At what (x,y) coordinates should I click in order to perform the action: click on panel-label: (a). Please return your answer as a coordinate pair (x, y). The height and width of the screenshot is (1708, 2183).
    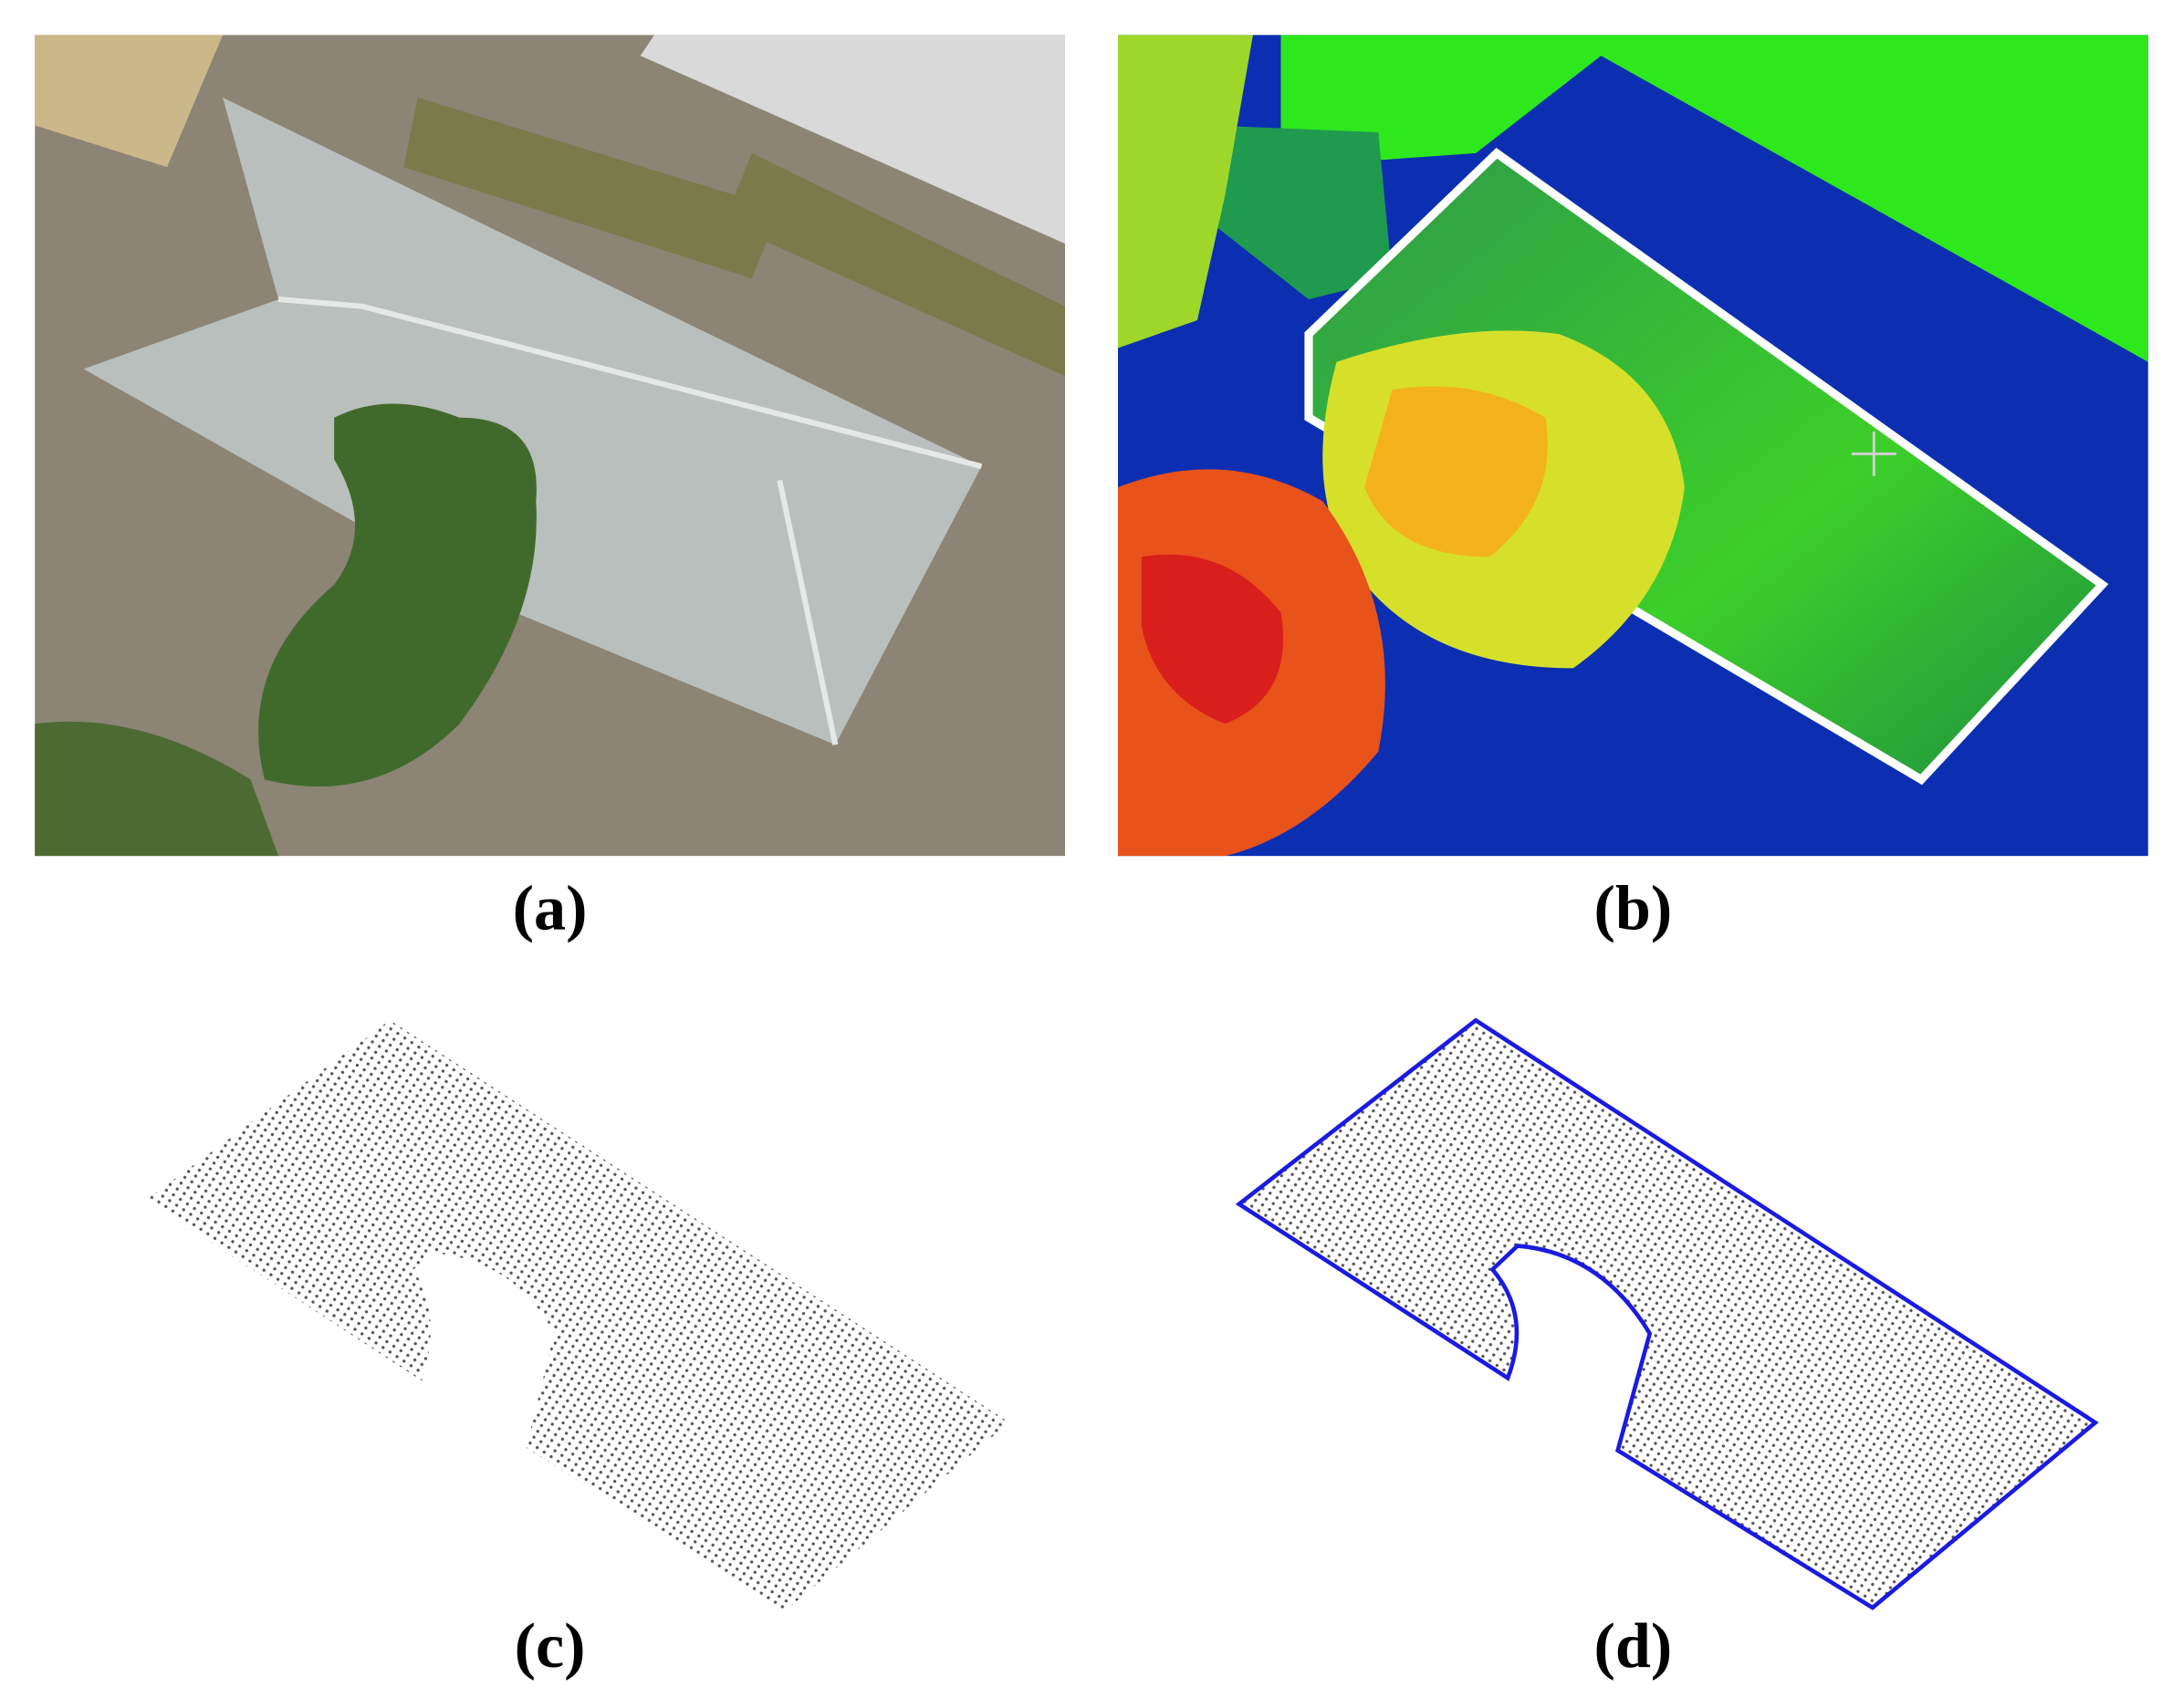
    Looking at the image, I should click on (550, 908).